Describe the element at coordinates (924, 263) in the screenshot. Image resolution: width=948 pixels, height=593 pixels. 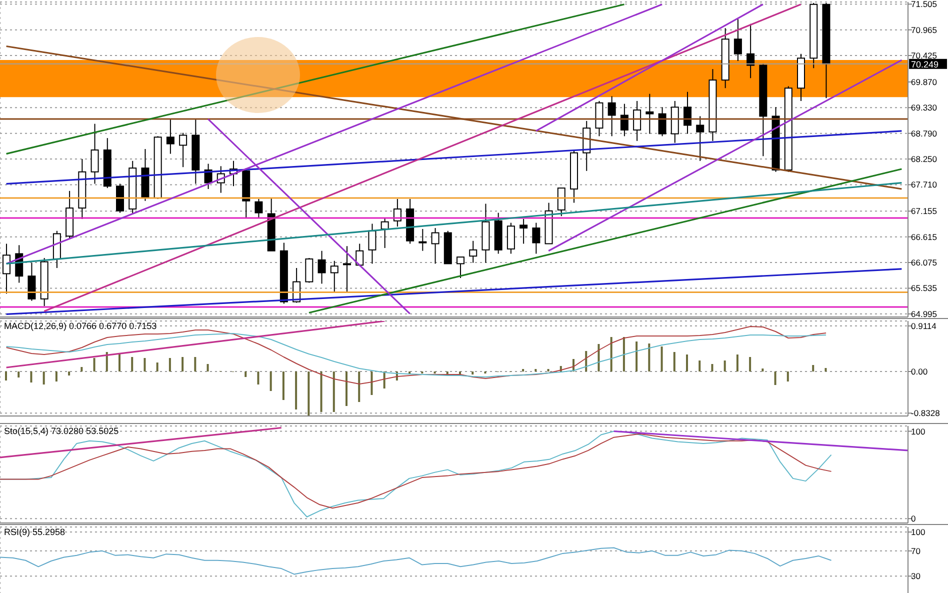
I see `y-tick-label: 66.075` at that location.